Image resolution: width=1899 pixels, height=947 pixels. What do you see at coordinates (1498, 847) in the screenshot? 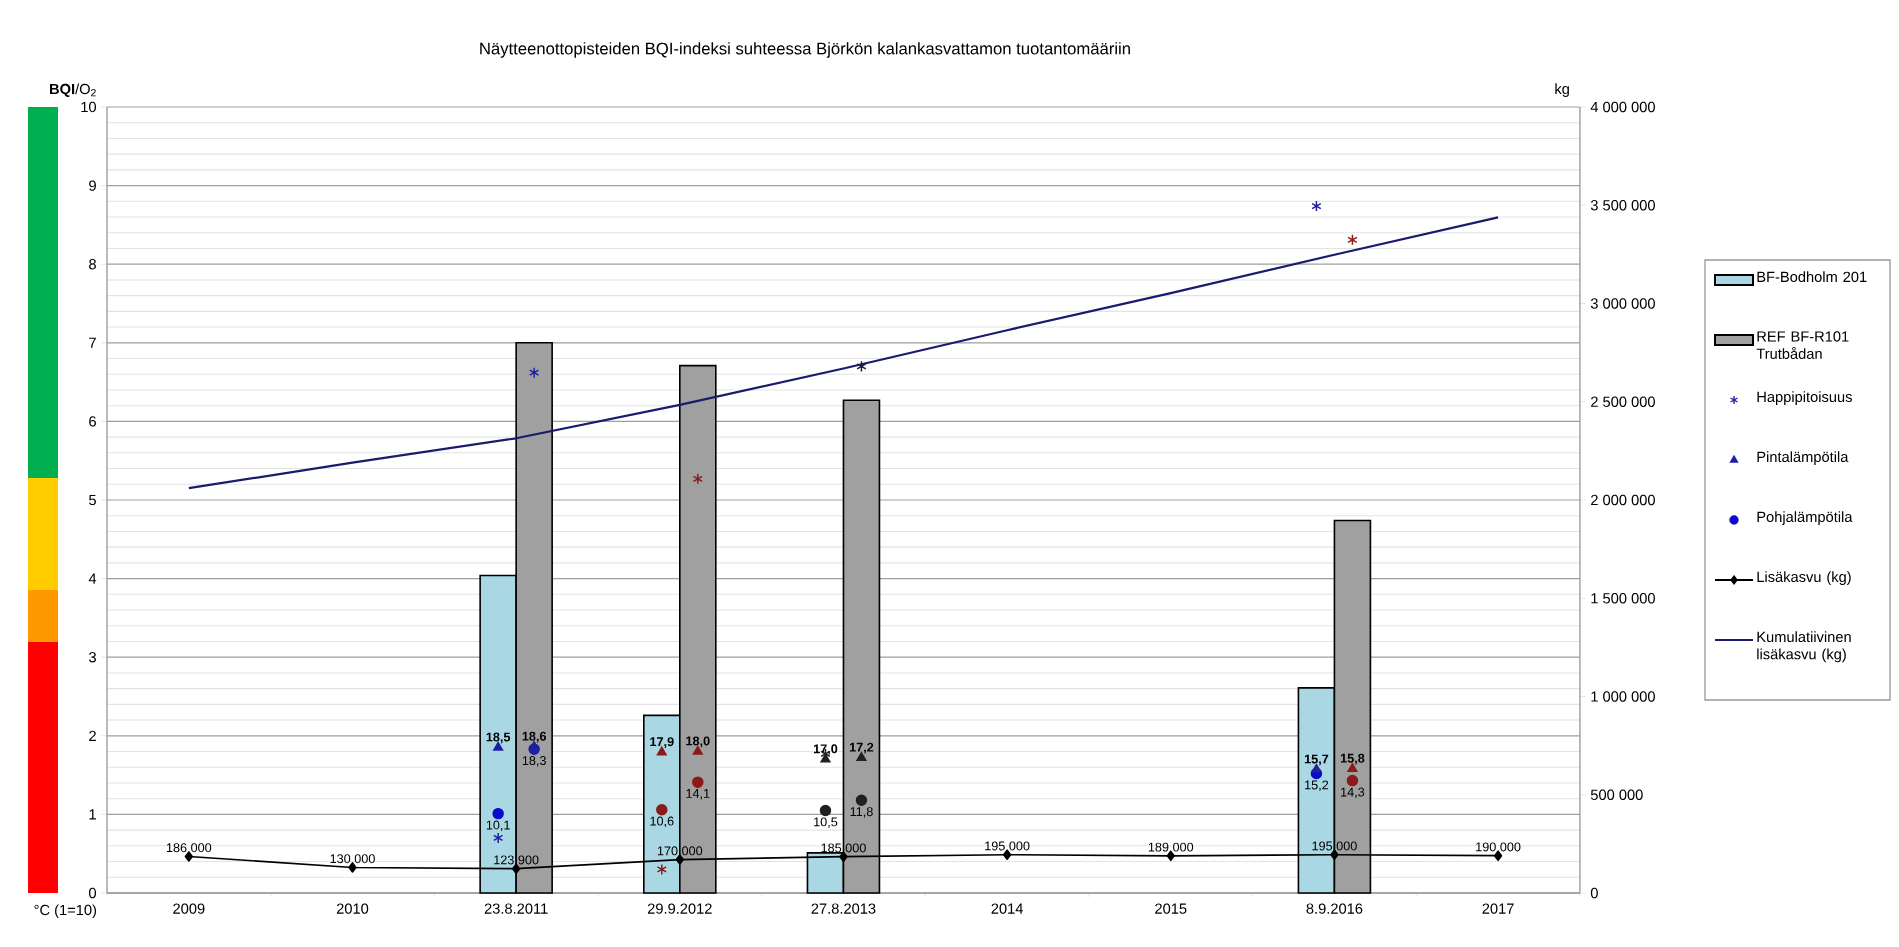
I see `data-label: 190 000` at bounding box center [1498, 847].